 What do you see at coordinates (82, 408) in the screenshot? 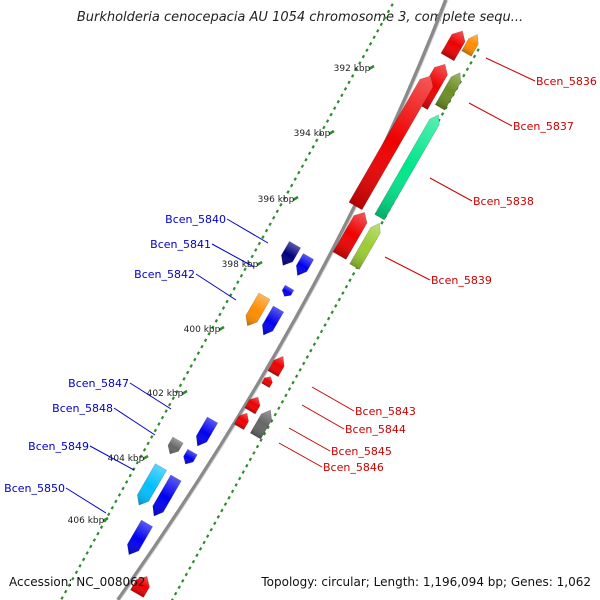
I see `gene-label-Bcen_5848: Bcen_5848` at bounding box center [82, 408].